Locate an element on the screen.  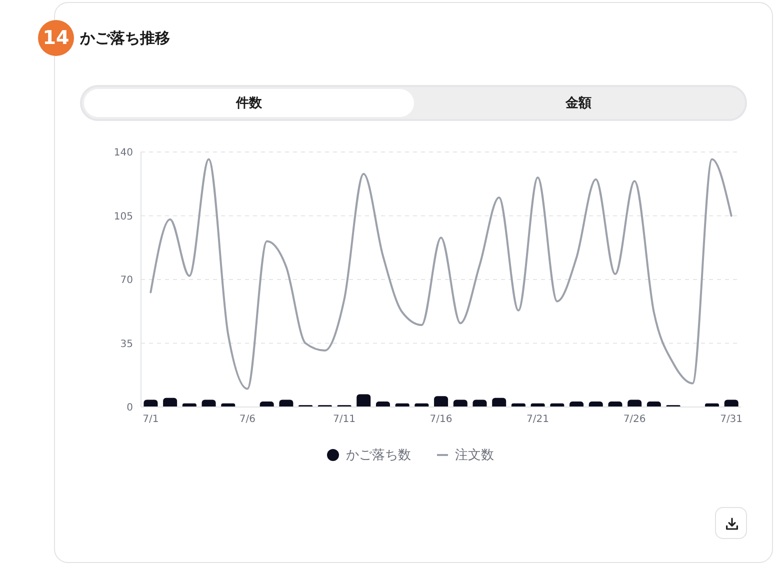
x-tick-label: 7/16 is located at coordinates (441, 420).